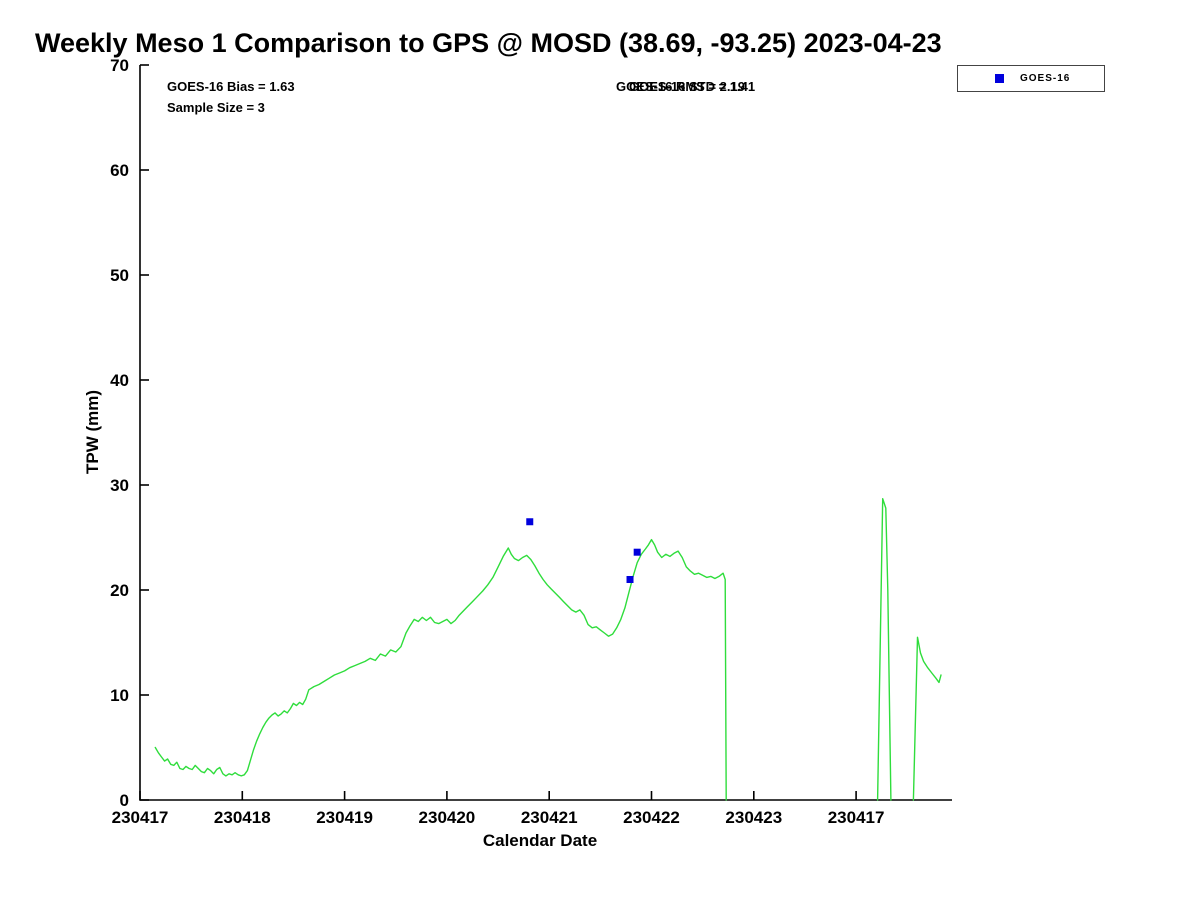  What do you see at coordinates (583, 550) in the screenshot?
I see `goes16-points` at bounding box center [583, 550].